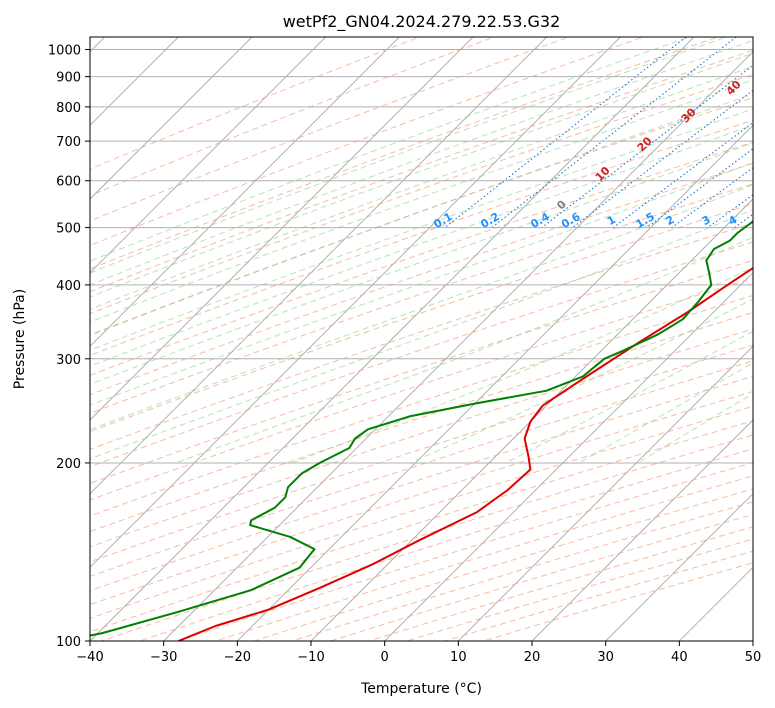 The image size is (775, 708). Describe the element at coordinates (422, 22) in the screenshot. I see `chart-title: wetPf2_GN04.2024.279.22.53.G32` at that location.